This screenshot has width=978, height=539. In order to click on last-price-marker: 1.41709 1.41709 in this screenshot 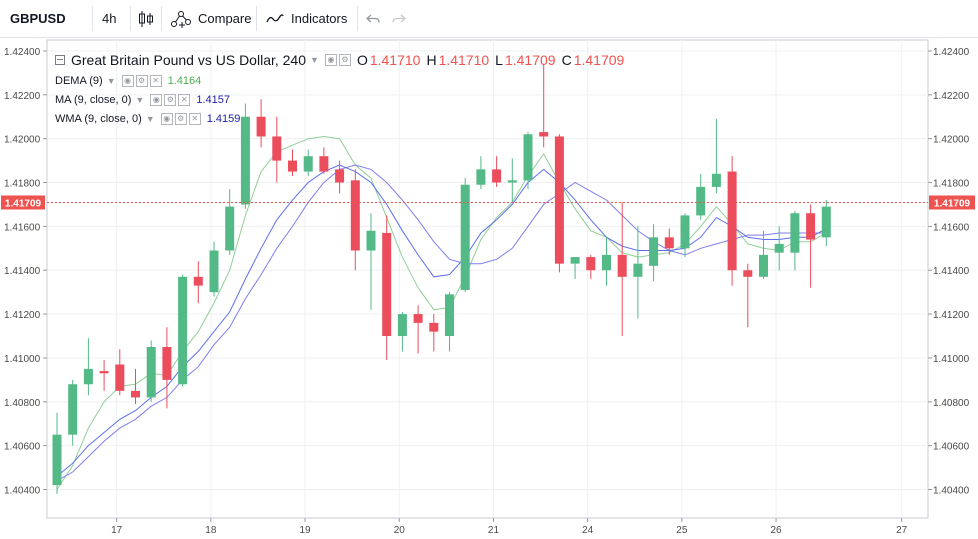, I will do `click(488, 202)`.